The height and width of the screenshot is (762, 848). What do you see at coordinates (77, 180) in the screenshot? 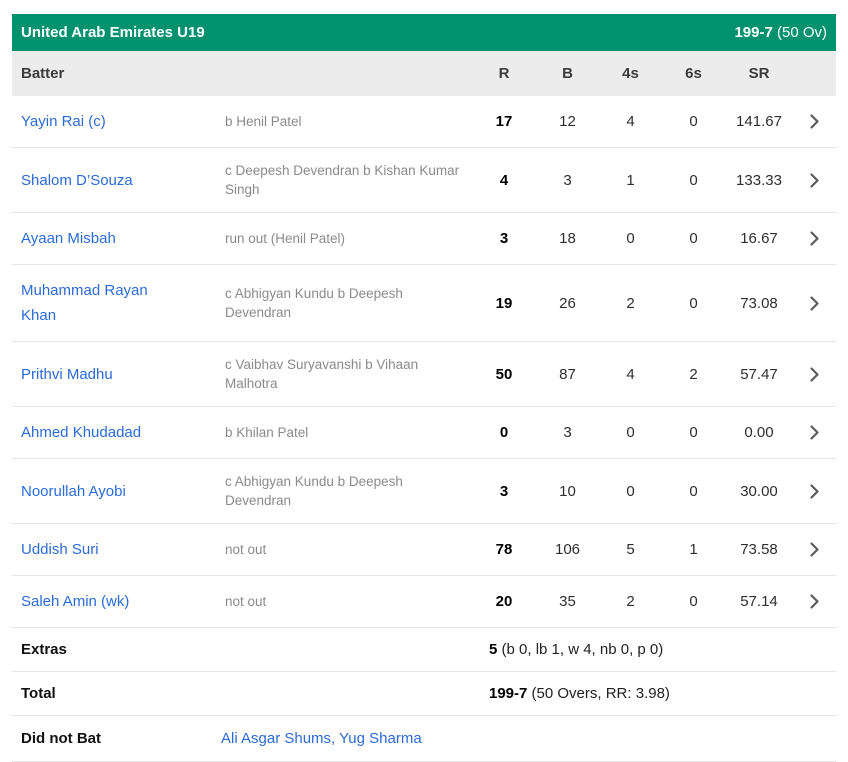
I see `batter-name-link: Shalom D’Souza` at bounding box center [77, 180].